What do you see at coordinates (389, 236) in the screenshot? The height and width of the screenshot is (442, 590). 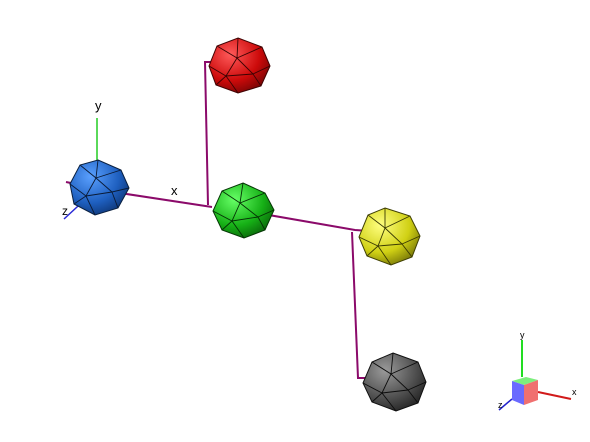 I see `node-yellow-icosahedron` at bounding box center [389, 236].